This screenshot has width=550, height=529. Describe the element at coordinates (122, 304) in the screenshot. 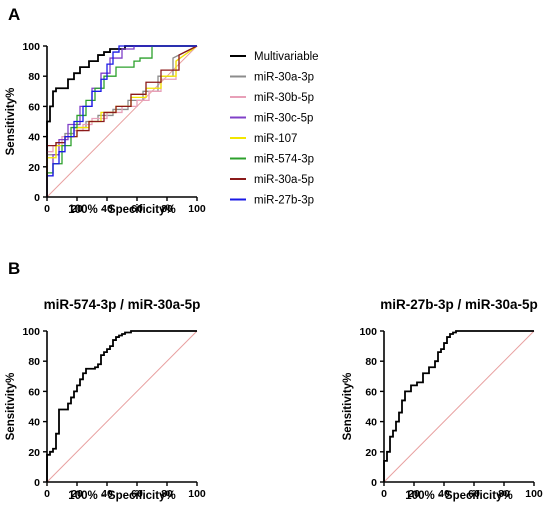

I see `chart-title: miR-574-3p / miR-30a-5p` at that location.